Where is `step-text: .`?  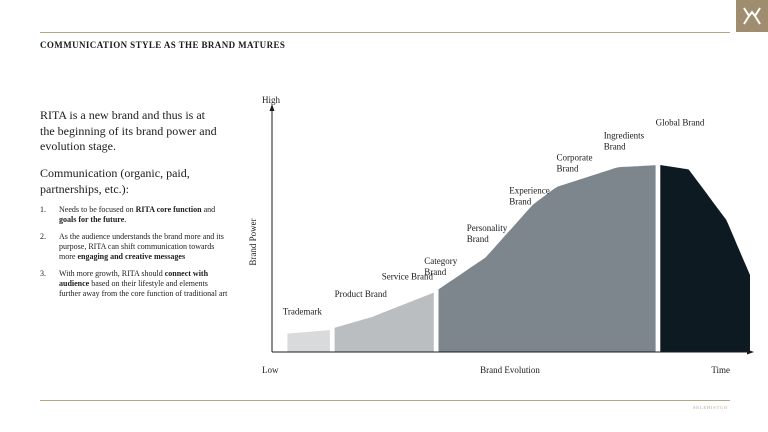 step-text: . is located at coordinates (125, 219).